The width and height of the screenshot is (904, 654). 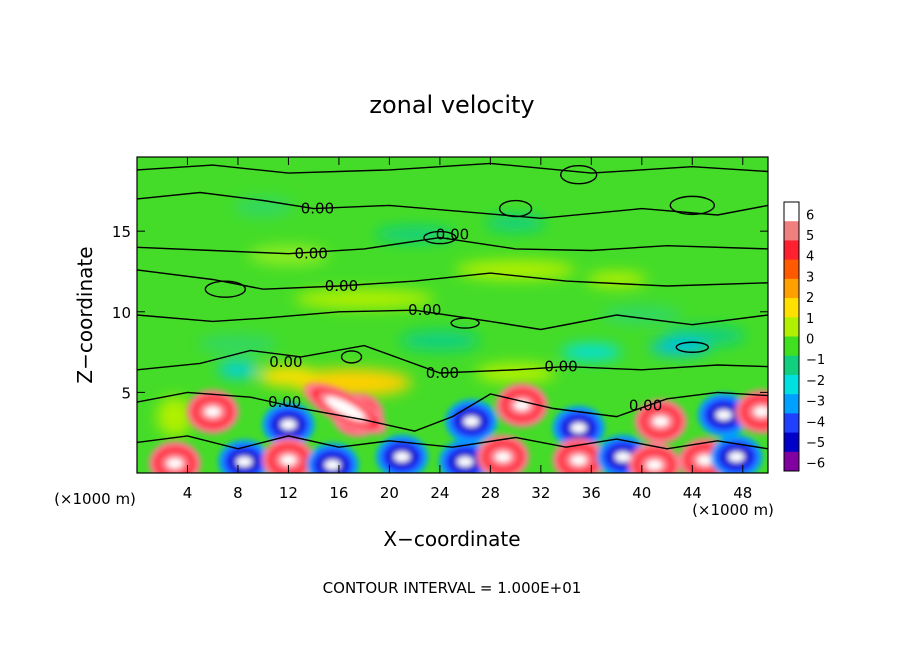 What do you see at coordinates (810, 236) in the screenshot?
I see `colorbar-tick-label: 5` at bounding box center [810, 236].